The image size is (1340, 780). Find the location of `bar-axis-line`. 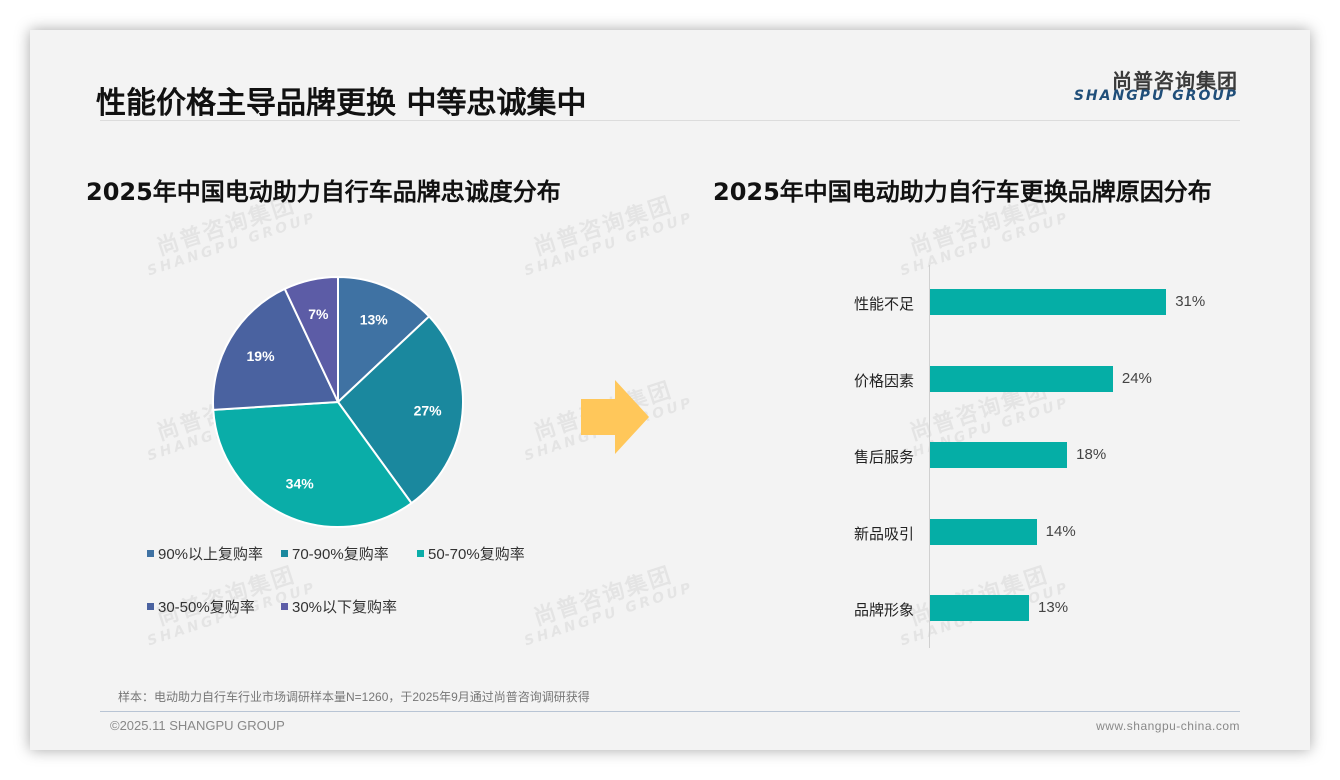

bar-axis-line is located at coordinates (929, 456).